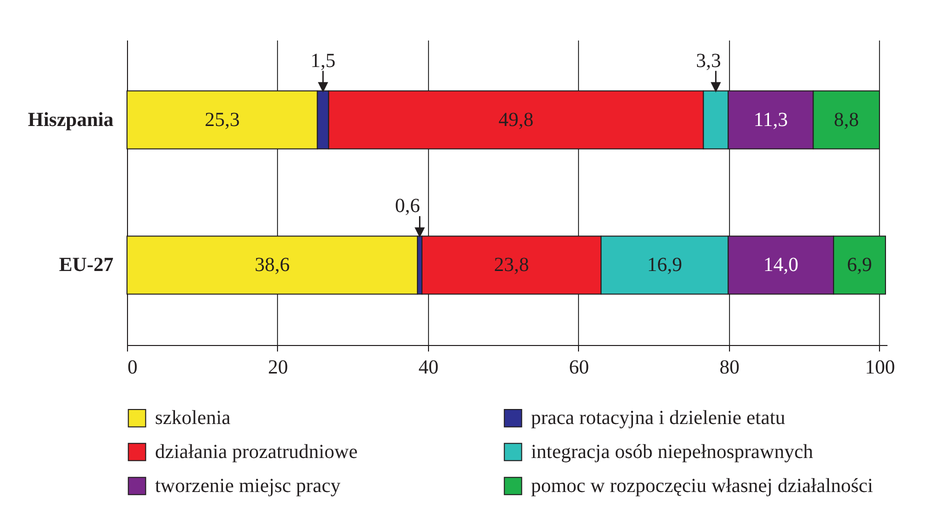 The height and width of the screenshot is (506, 938). I want to click on x-tick-label: 0, so click(133, 367).